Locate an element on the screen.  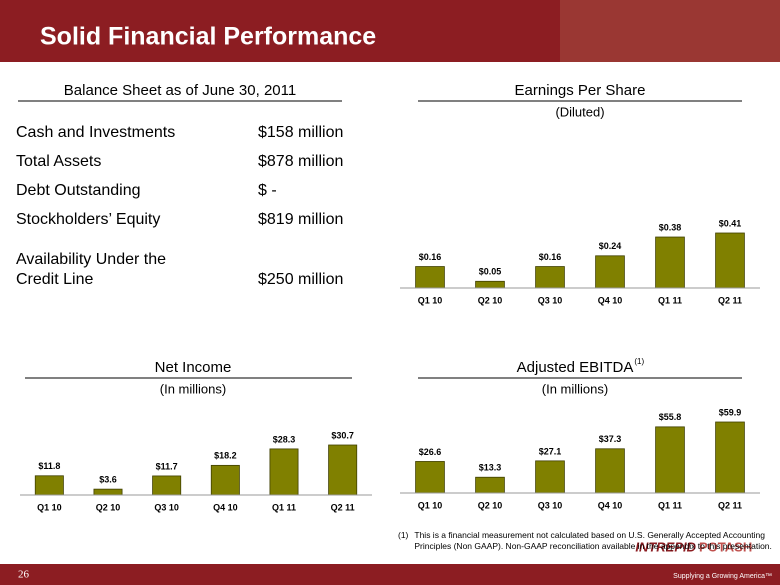
title-note: (1) is located at coordinates (639, 361).